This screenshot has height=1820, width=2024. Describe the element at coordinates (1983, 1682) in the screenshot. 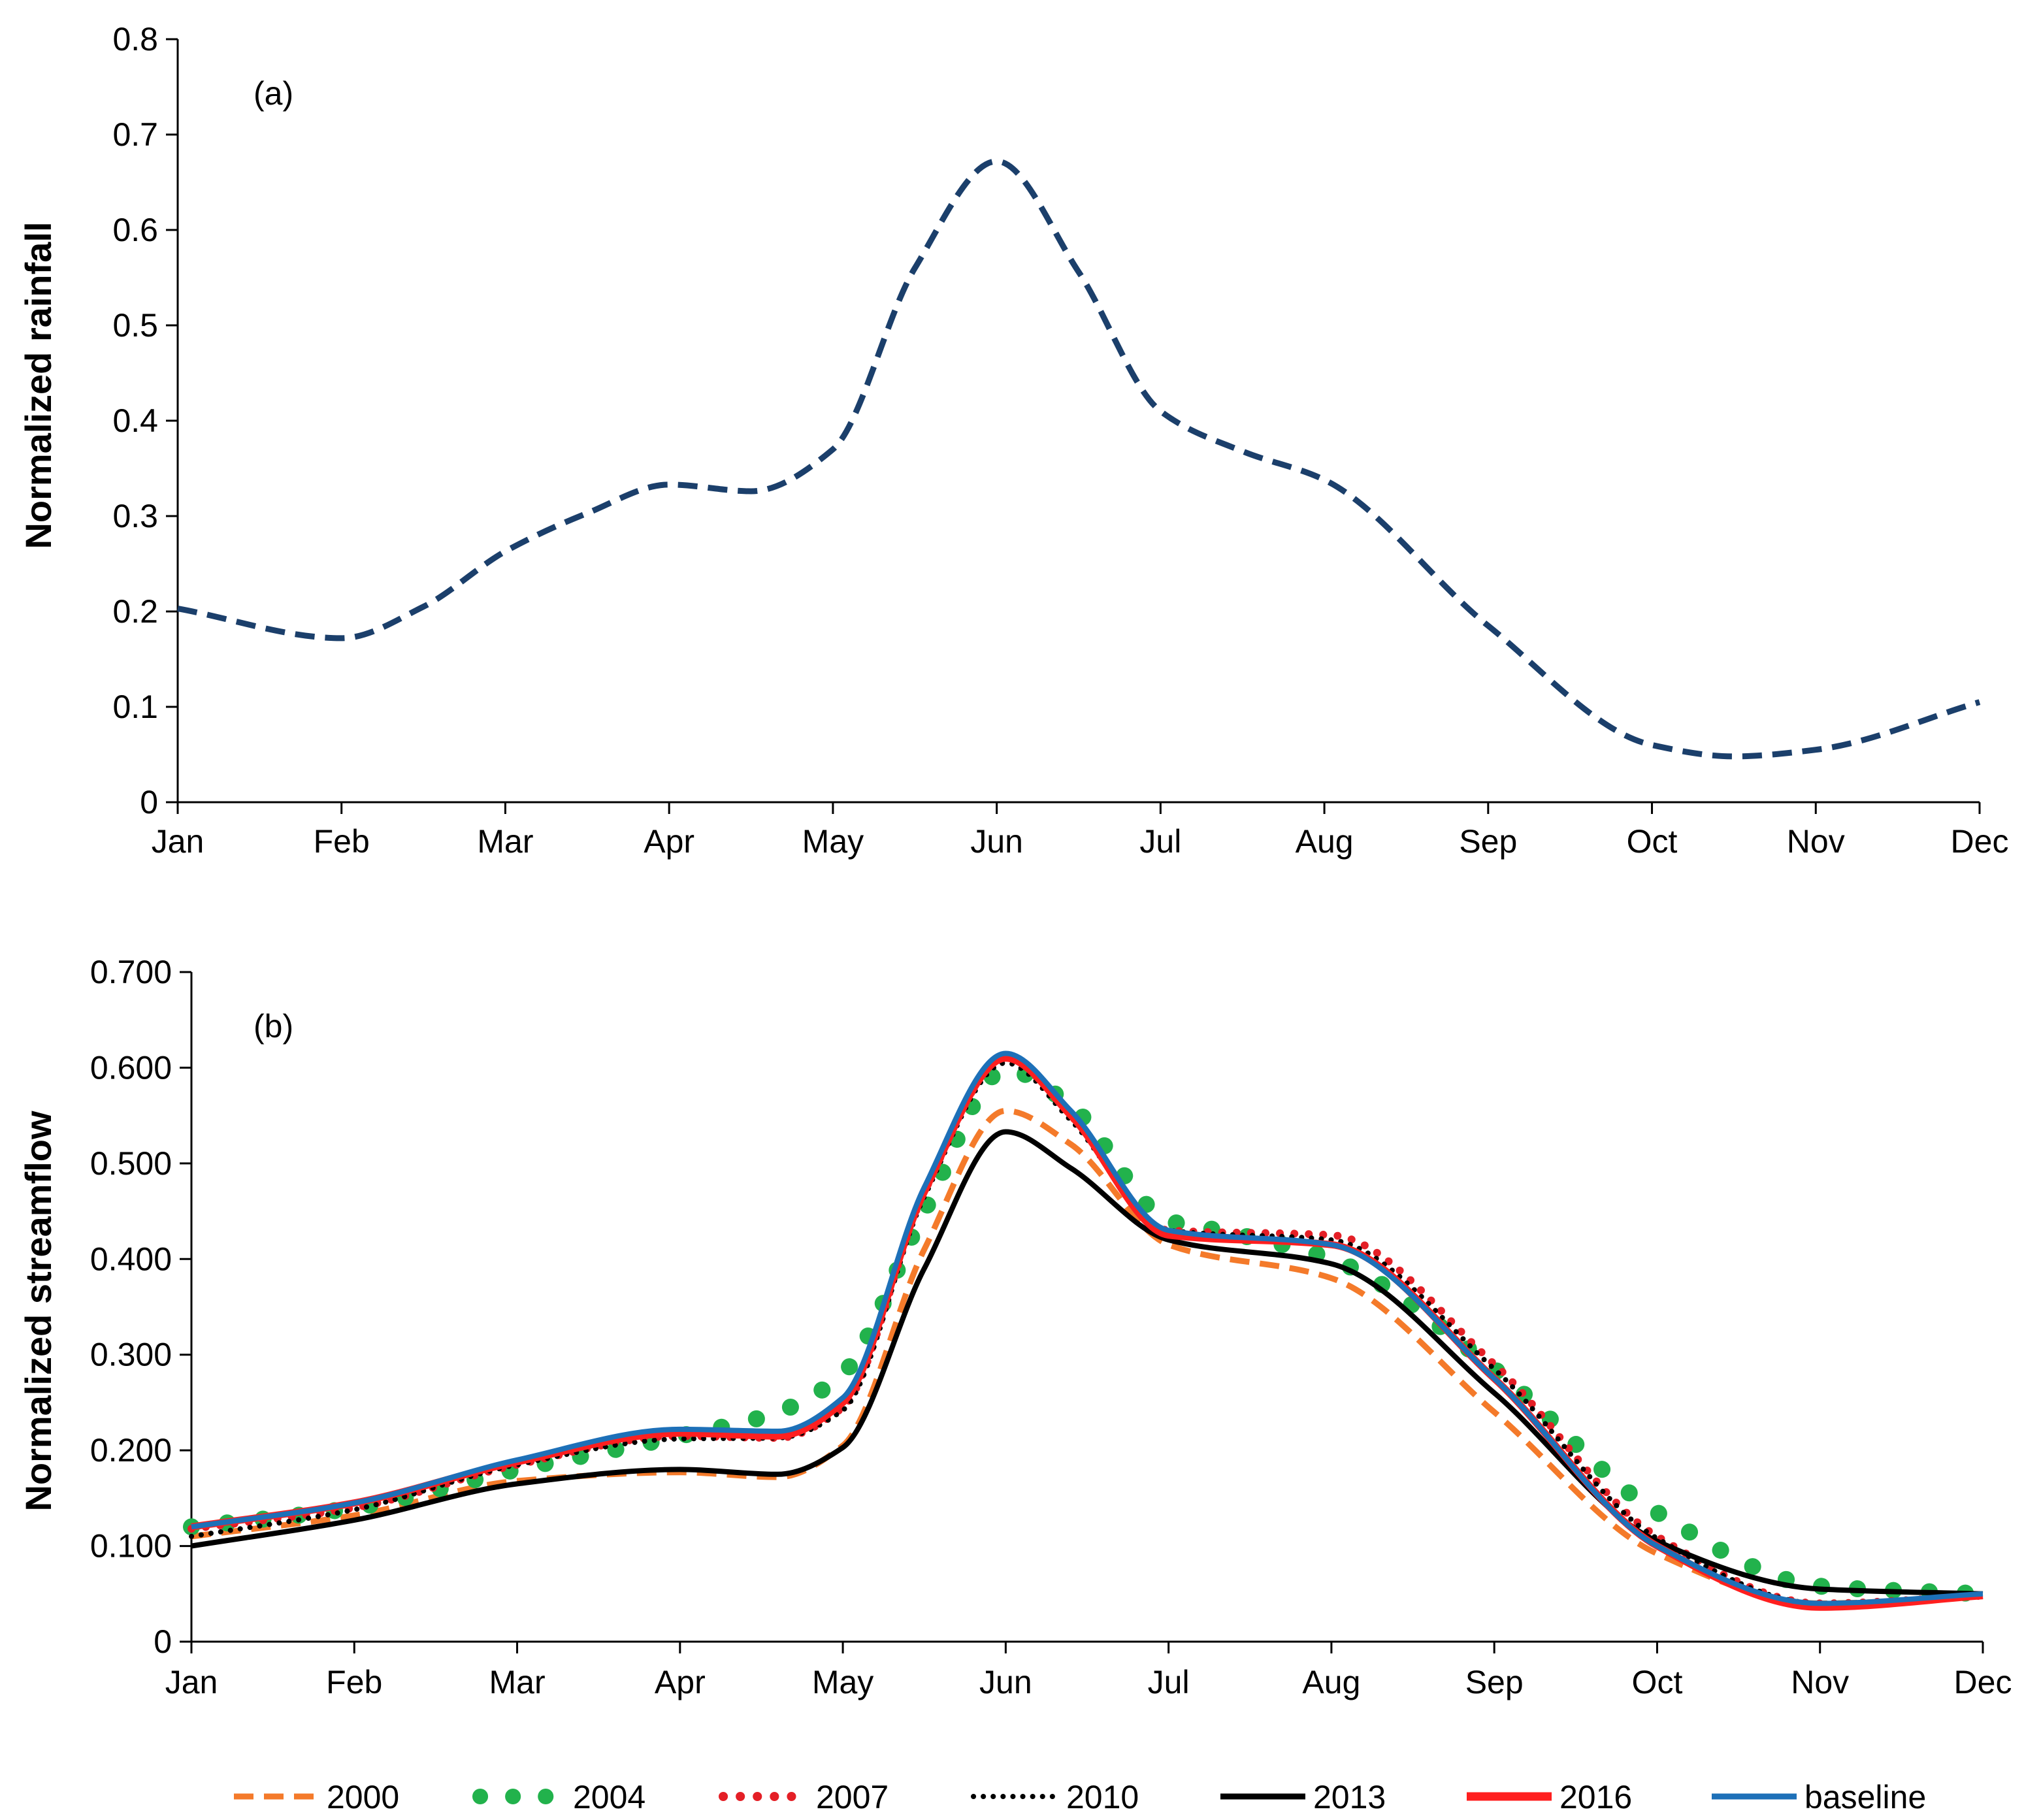

I see `panel-b-month-label: Dec` at that location.